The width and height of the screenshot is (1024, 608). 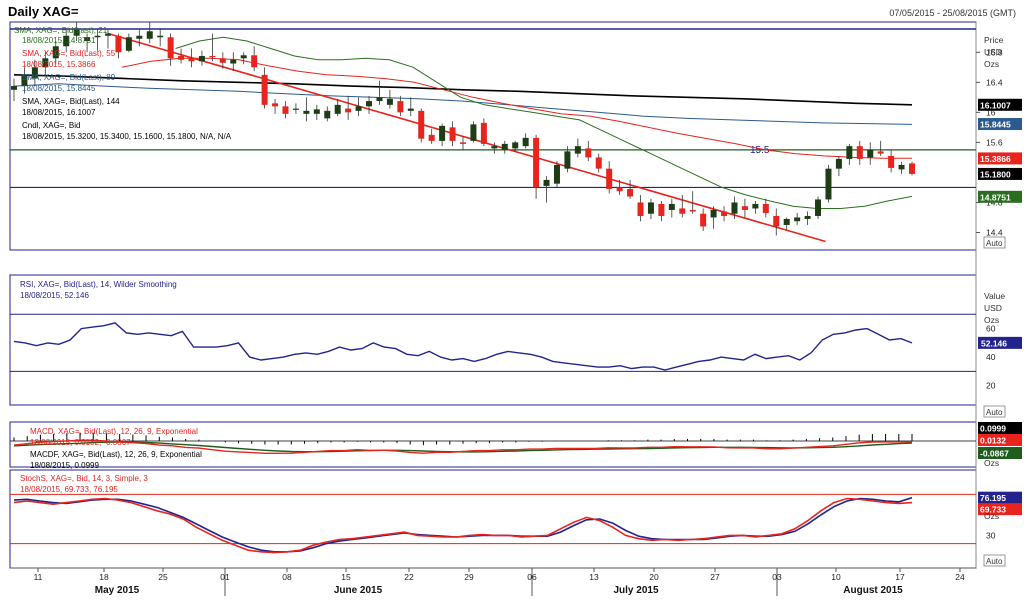 What do you see at coordinates (594, 577) in the screenshot?
I see `time-tick-label: 13` at bounding box center [594, 577].